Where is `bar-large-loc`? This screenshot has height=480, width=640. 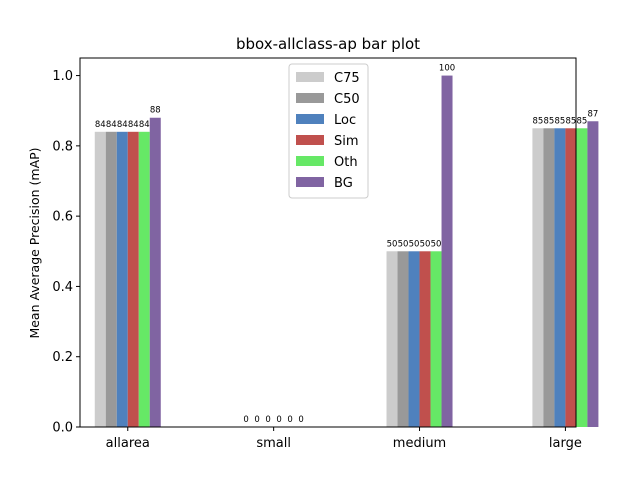 bar-large-loc is located at coordinates (560, 278).